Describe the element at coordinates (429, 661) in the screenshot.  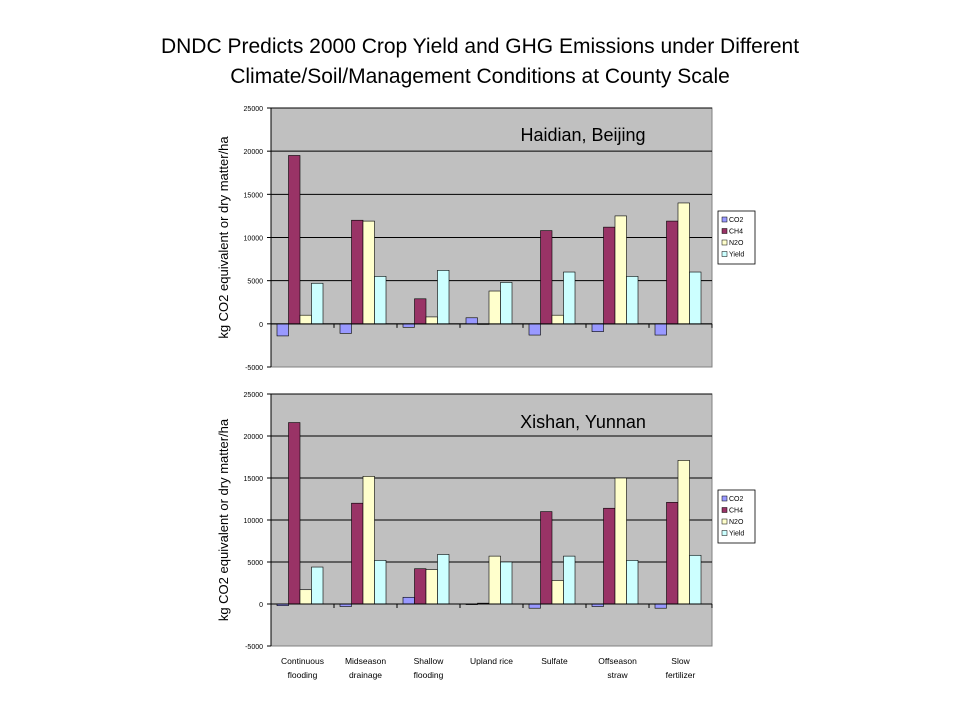
I see `x-category-label: Shallow` at that location.